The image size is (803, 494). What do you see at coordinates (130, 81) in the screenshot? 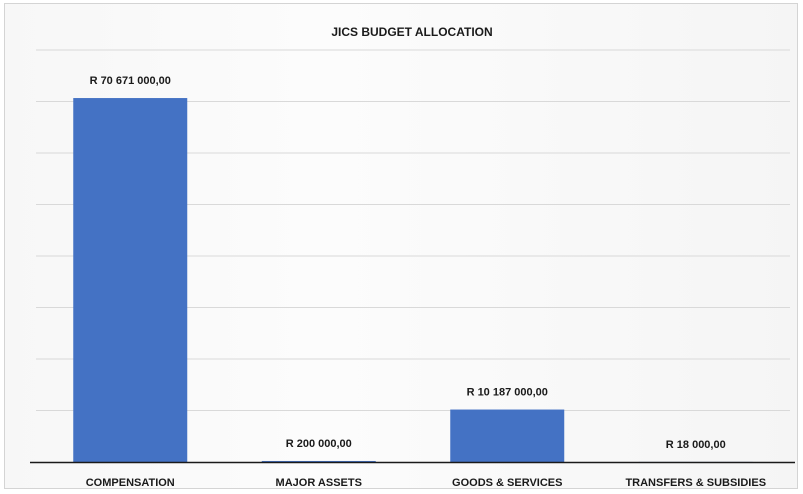
I see `data-label: R 70 671 000,00` at bounding box center [130, 81].